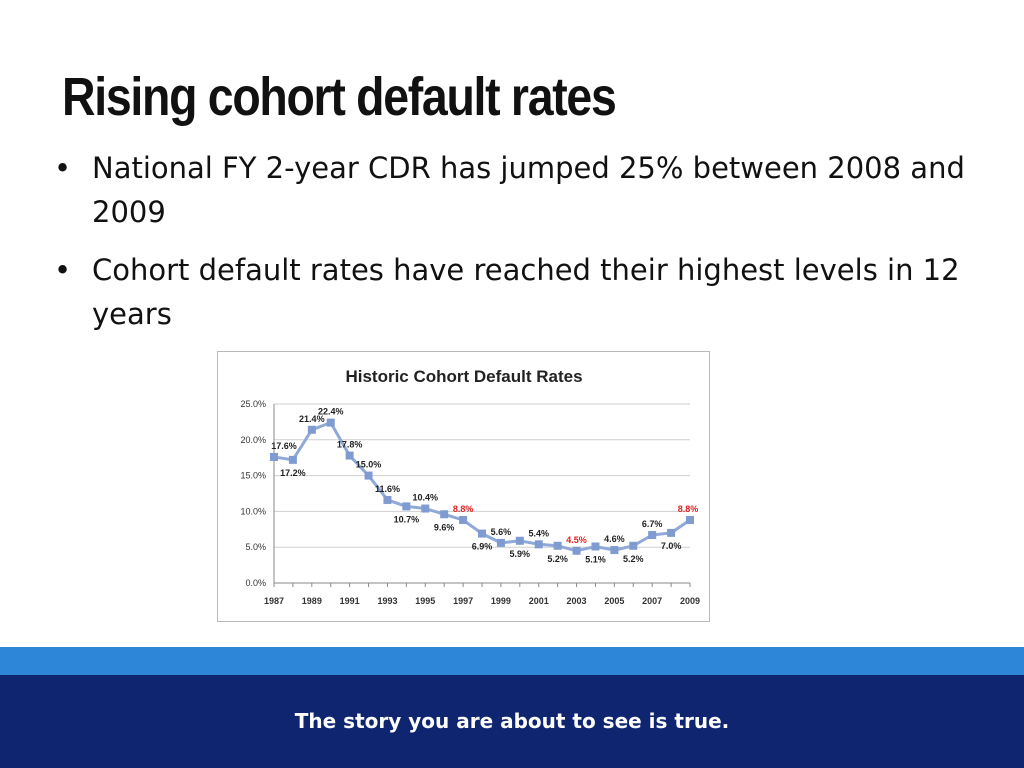  What do you see at coordinates (331, 412) in the screenshot?
I see `data-label: 22.4%` at bounding box center [331, 412].